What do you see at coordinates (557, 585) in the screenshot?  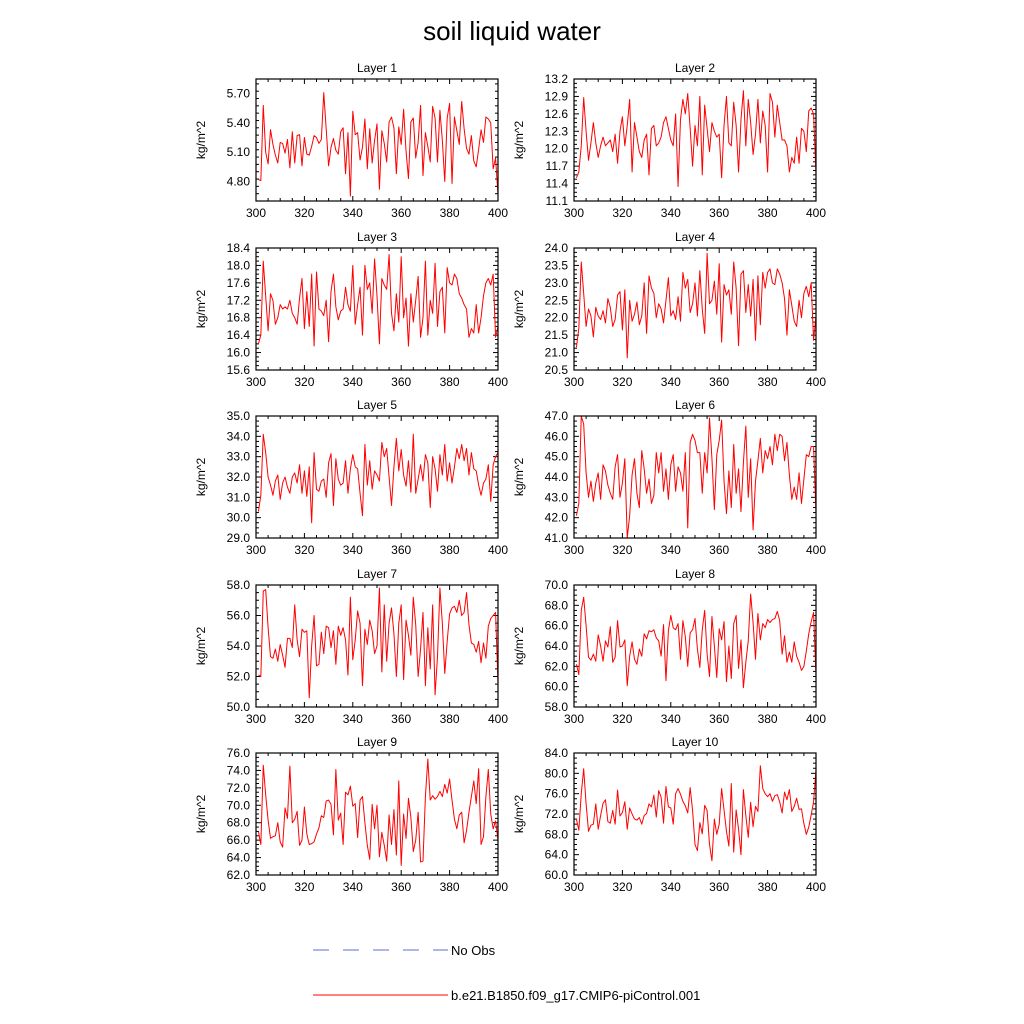 I see `y-tick-label: 70.0` at bounding box center [557, 585].